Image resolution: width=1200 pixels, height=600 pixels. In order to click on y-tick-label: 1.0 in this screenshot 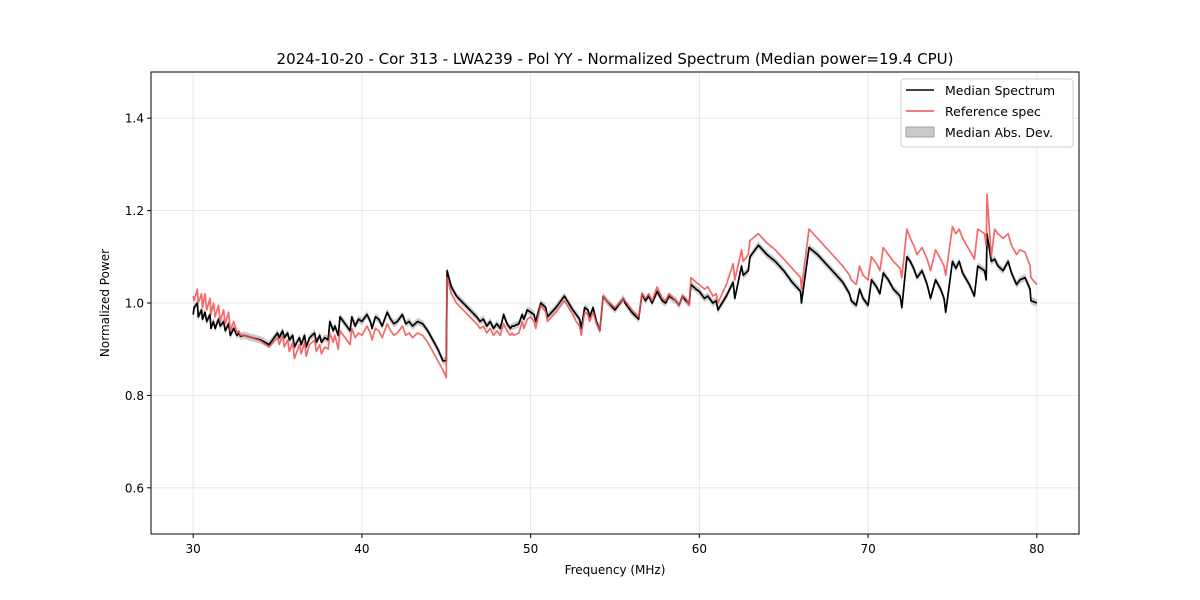, I will do `click(134, 304)`.